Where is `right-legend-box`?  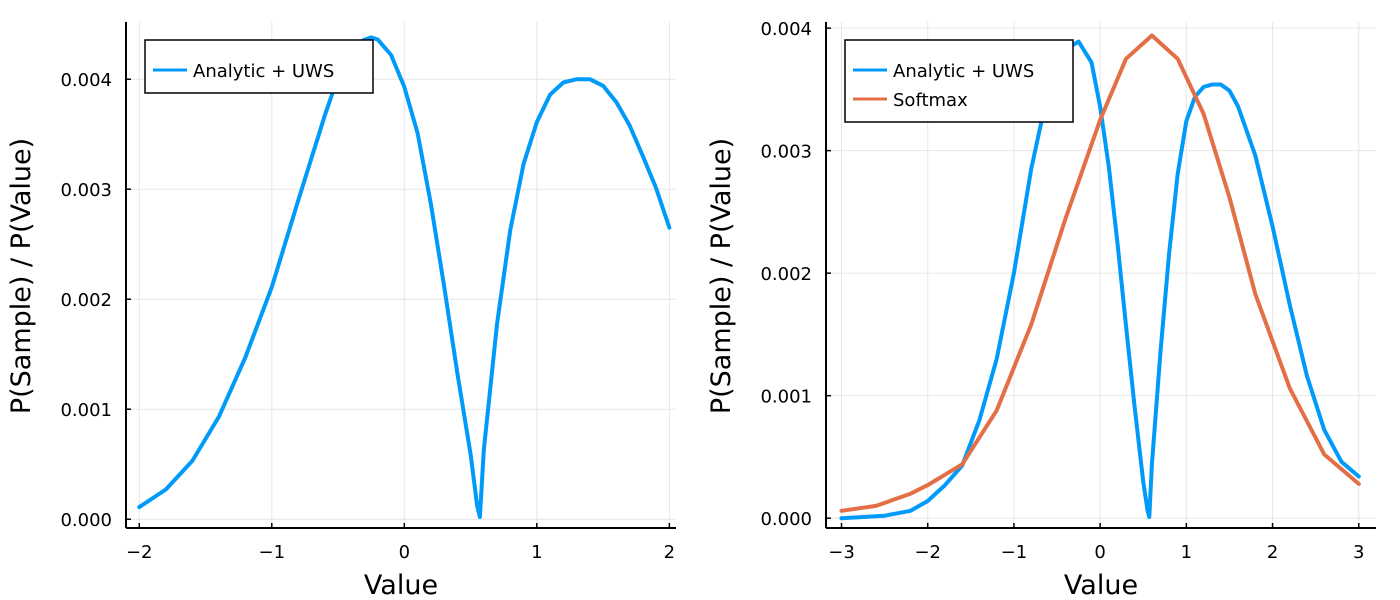
right-legend-box is located at coordinates (959, 81).